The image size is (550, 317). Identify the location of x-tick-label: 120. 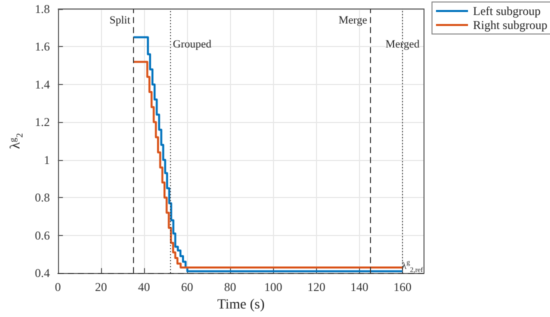
(316, 287).